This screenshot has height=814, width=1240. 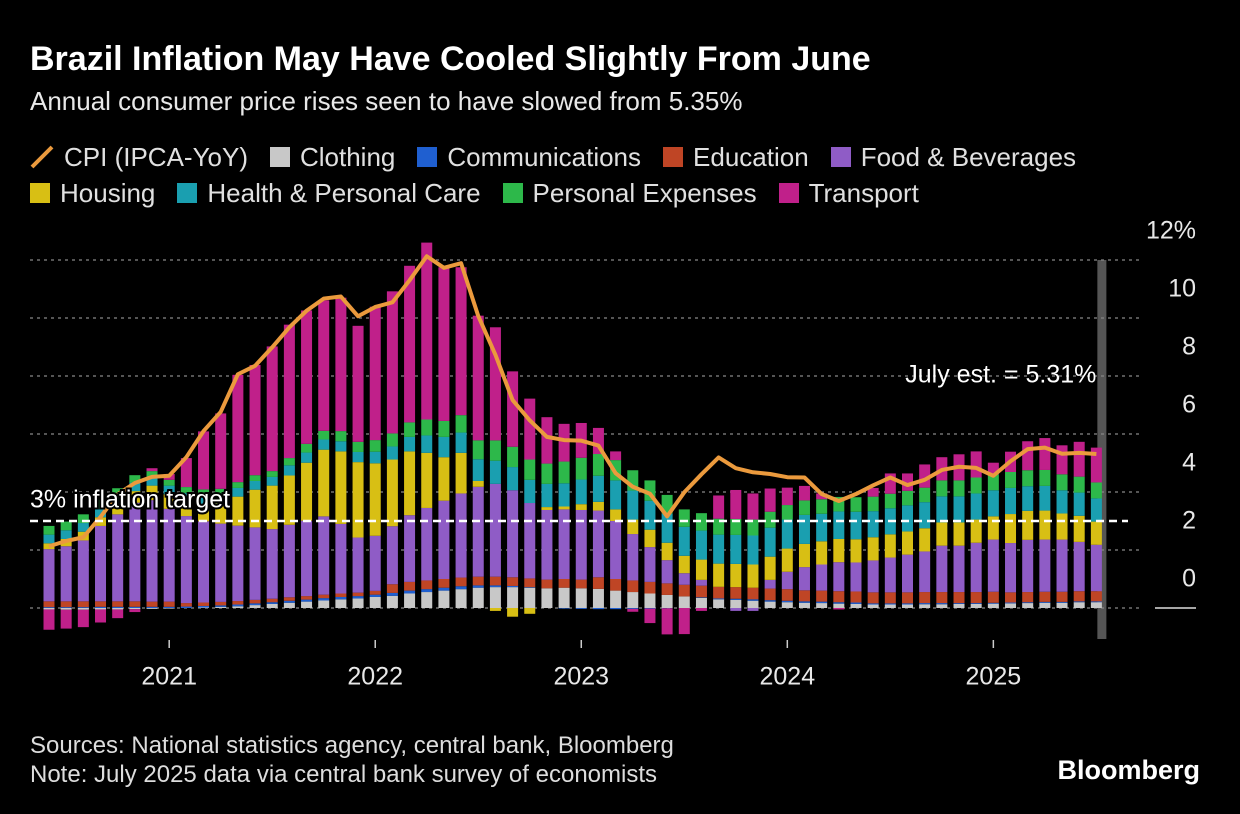 I want to click on legend-swatch, so click(x=427, y=157).